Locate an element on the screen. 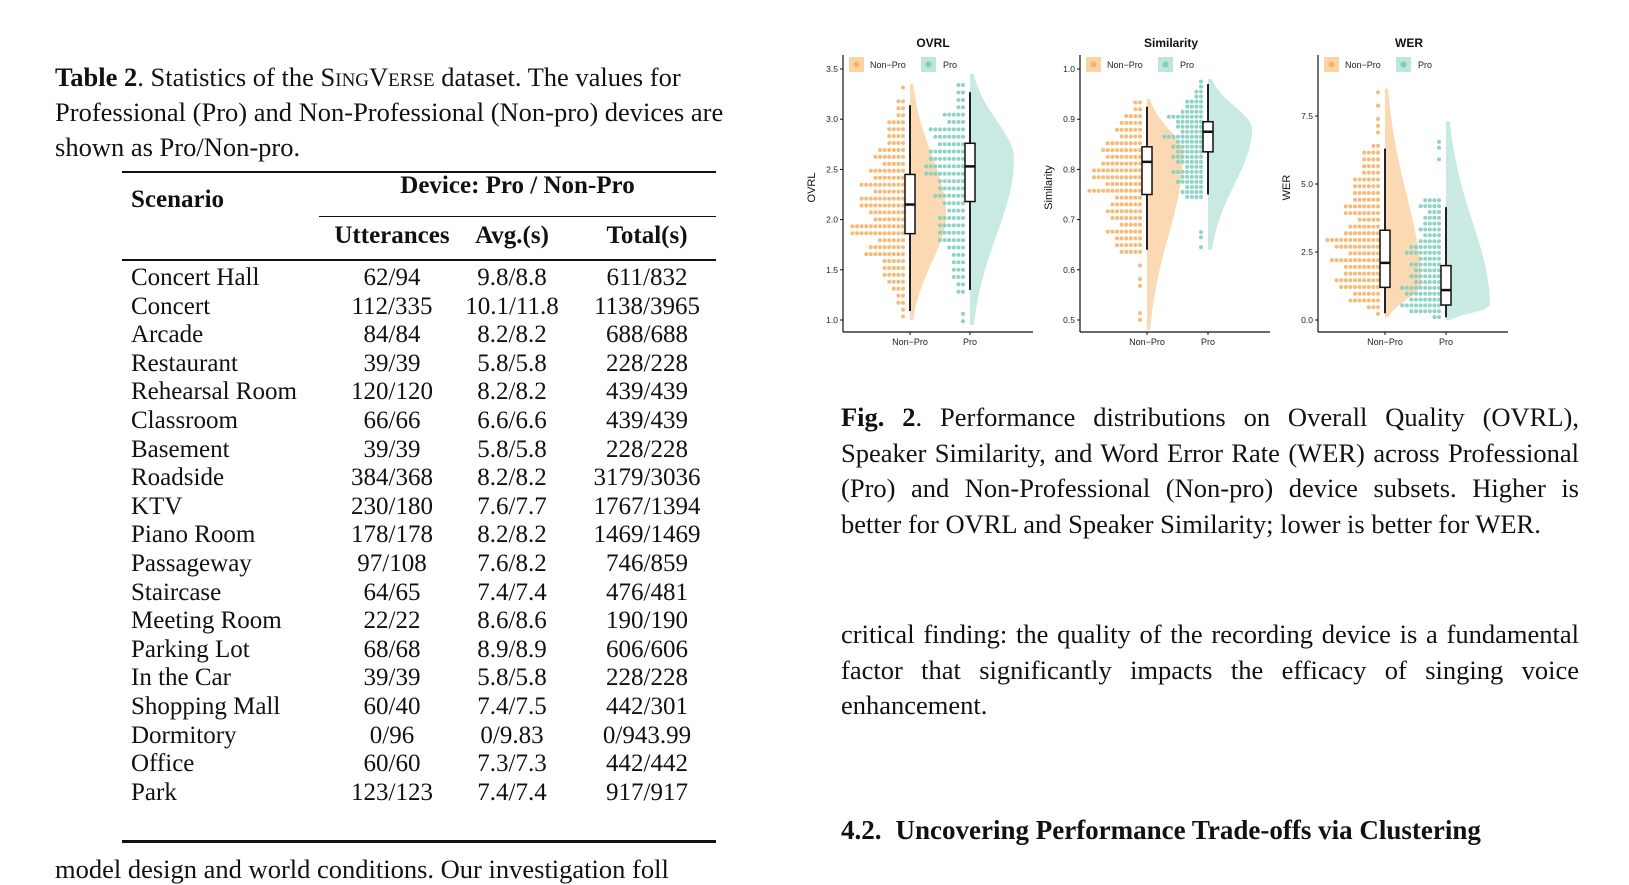 The image size is (1629, 885). section-number: 4.2. is located at coordinates (861, 830).